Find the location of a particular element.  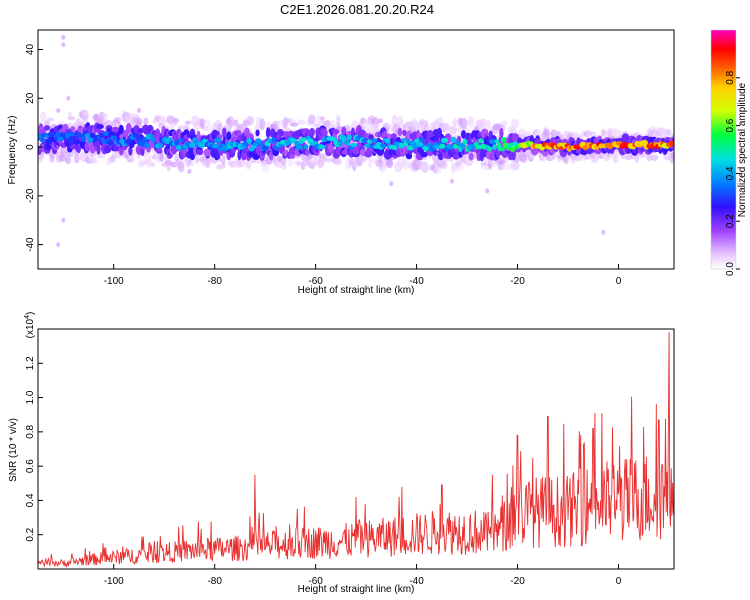

spectrogram-x-tick-label: -80 is located at coordinates (214, 281).